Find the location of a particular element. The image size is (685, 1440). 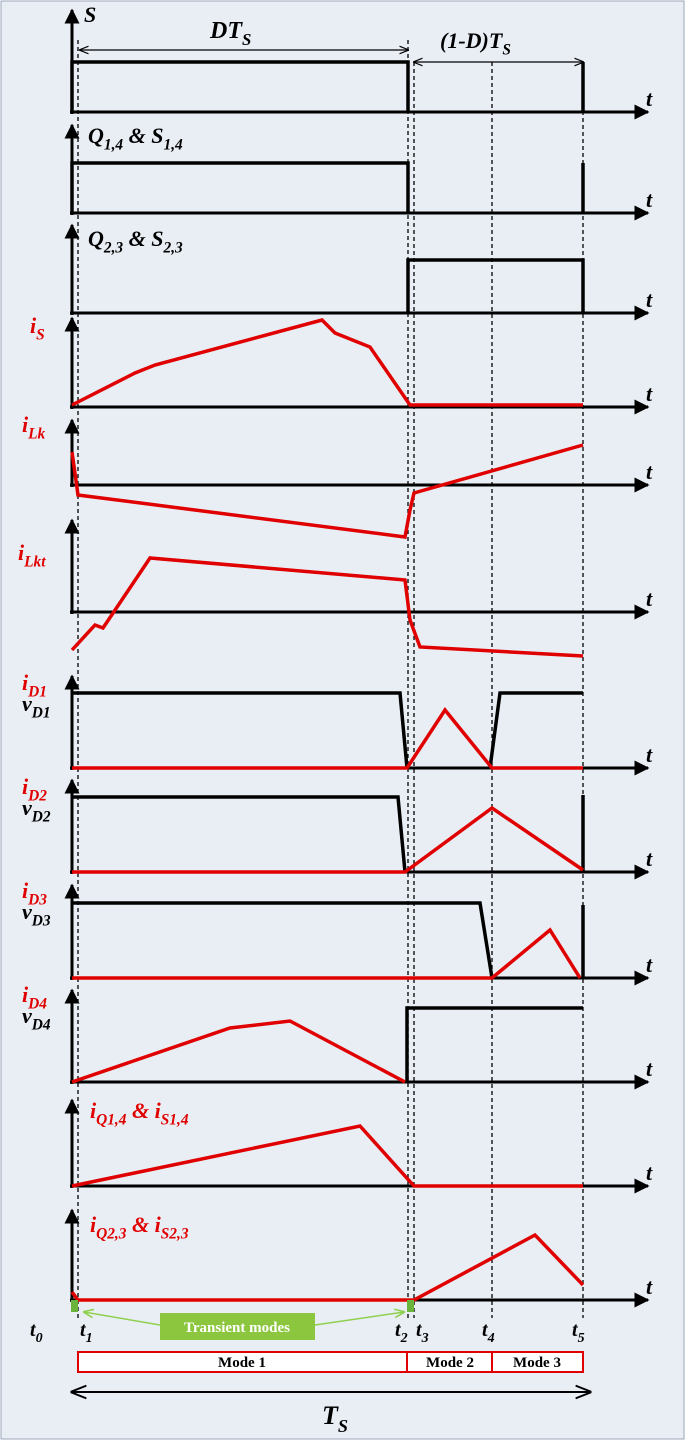

time-mark: t3 is located at coordinates (422, 1332).